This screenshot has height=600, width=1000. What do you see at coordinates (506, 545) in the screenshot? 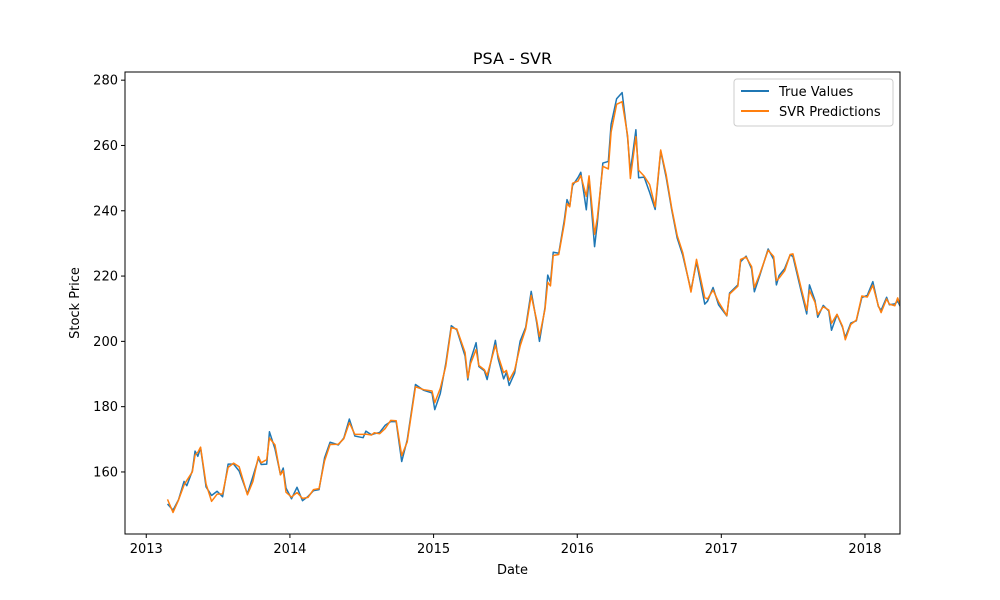
I see `x-axis: 2013 2014 2015 2016 2017 2018` at bounding box center [506, 545].